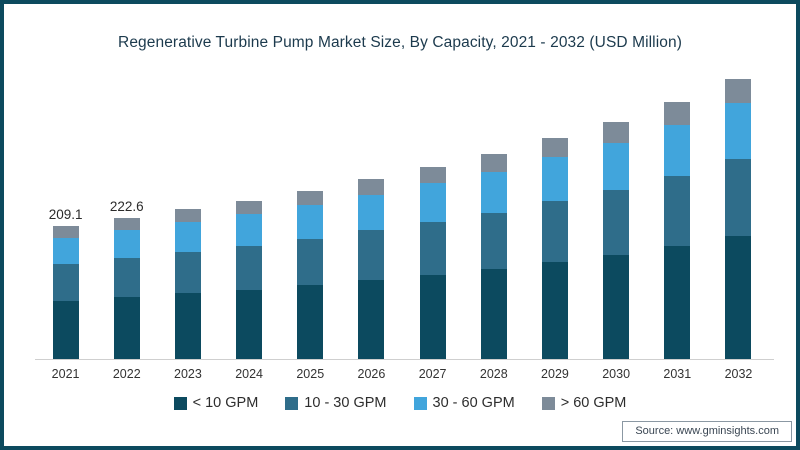 Image resolution: width=800 pixels, height=450 pixels. I want to click on bar-column-2027, so click(432, 209).